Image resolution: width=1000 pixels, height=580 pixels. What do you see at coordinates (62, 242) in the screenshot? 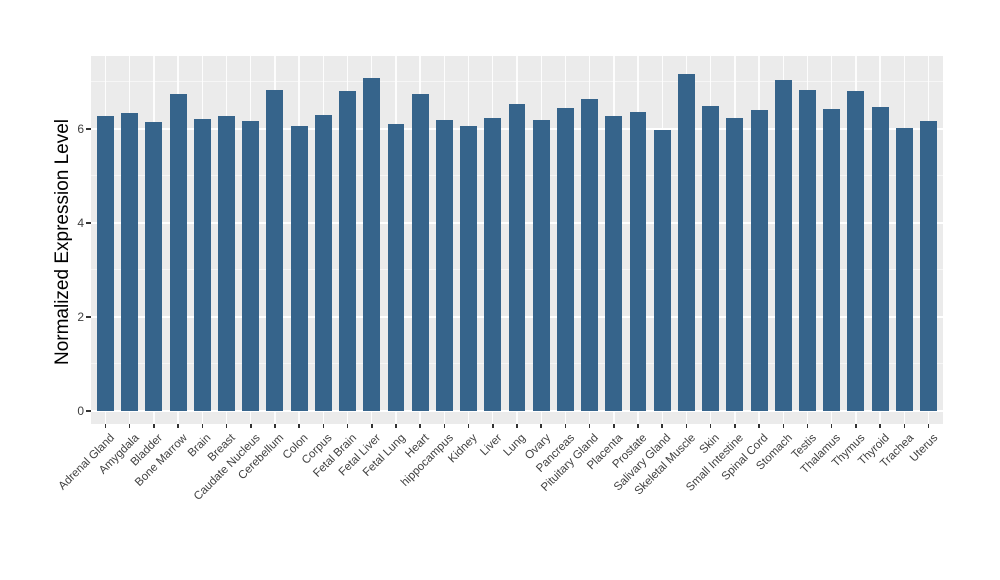
I see `y-axis-title: Normalized Expression Level` at bounding box center [62, 242].